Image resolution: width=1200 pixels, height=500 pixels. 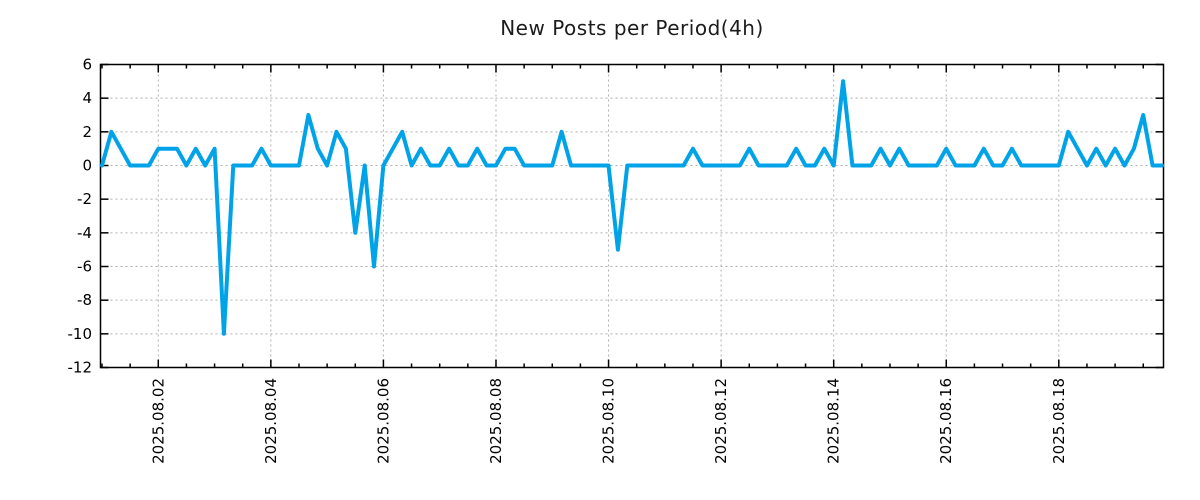 What do you see at coordinates (721, 421) in the screenshot?
I see `x-tick-label: 2025.08.12` at bounding box center [721, 421].